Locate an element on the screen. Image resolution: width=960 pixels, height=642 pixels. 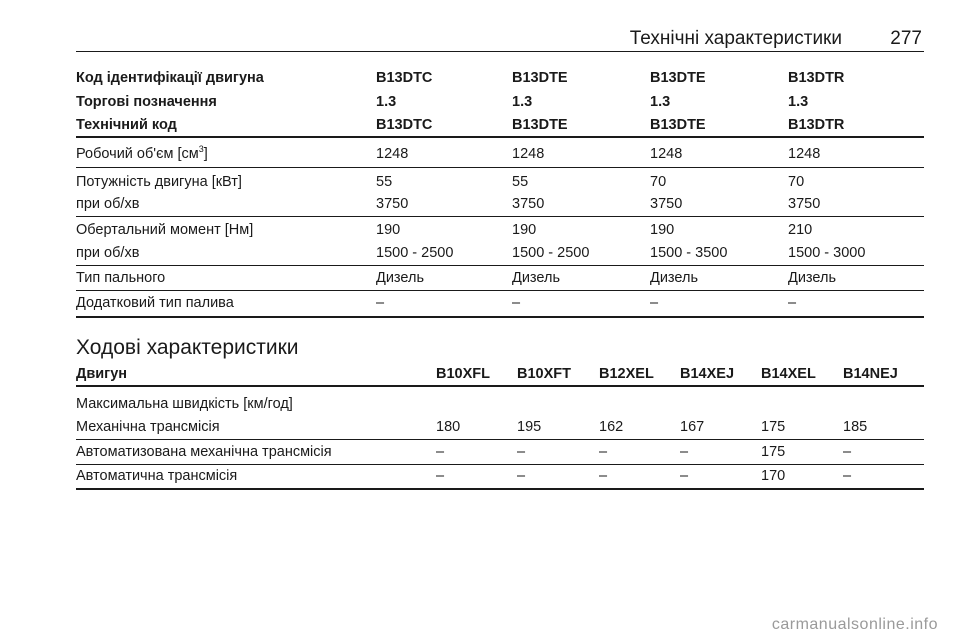
page-header: Технічні характеристики 277 is located at coordinates (499, 39).